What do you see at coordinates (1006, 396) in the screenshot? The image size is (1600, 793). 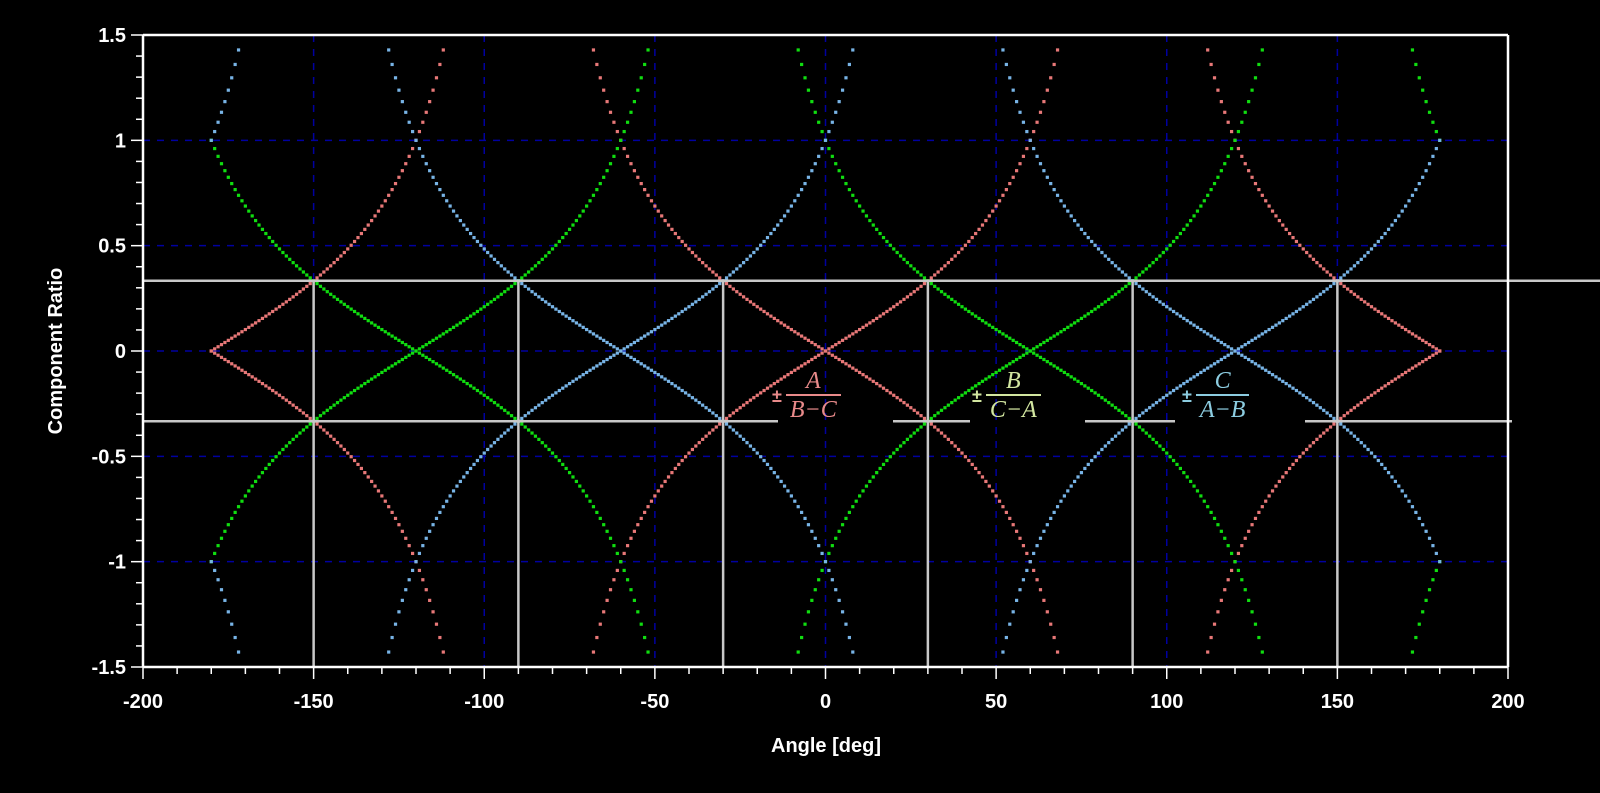 I see `series-label-b-over-c-minus-a: ± B C−A` at bounding box center [1006, 396].